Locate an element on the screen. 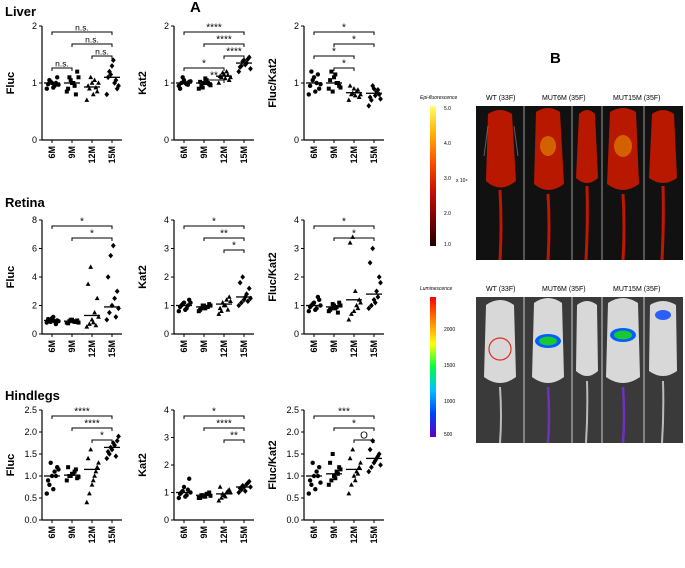 Image resolution: width=685 pixels, height=568 pixels. y-tick-label: 0.5 is located at coordinates (30, 498).